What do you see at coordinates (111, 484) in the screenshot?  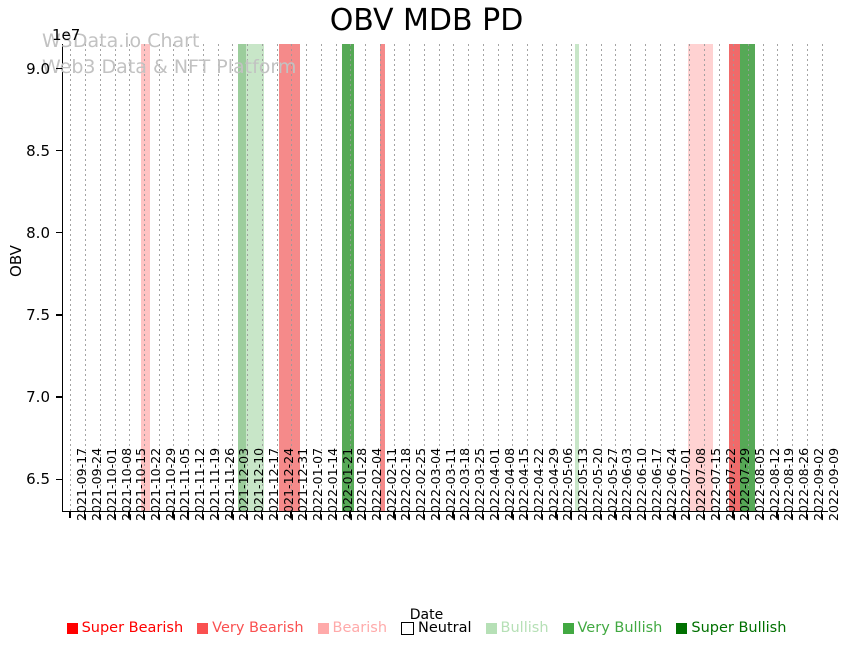 I see `x-axis-label: 2021-10-01` at bounding box center [111, 484].